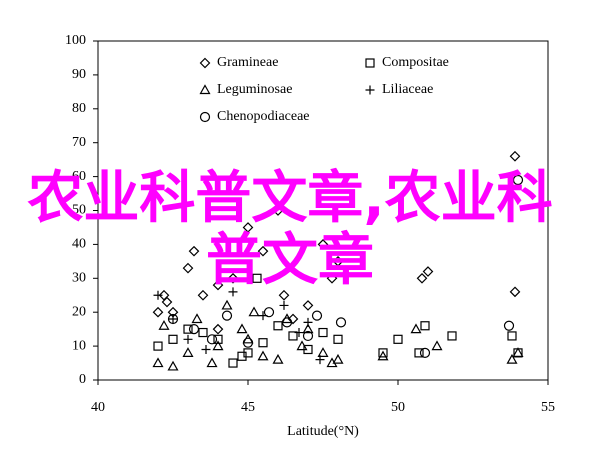 This screenshot has height=455, width=600. I want to click on y-tick-label: 40, so click(79, 244).